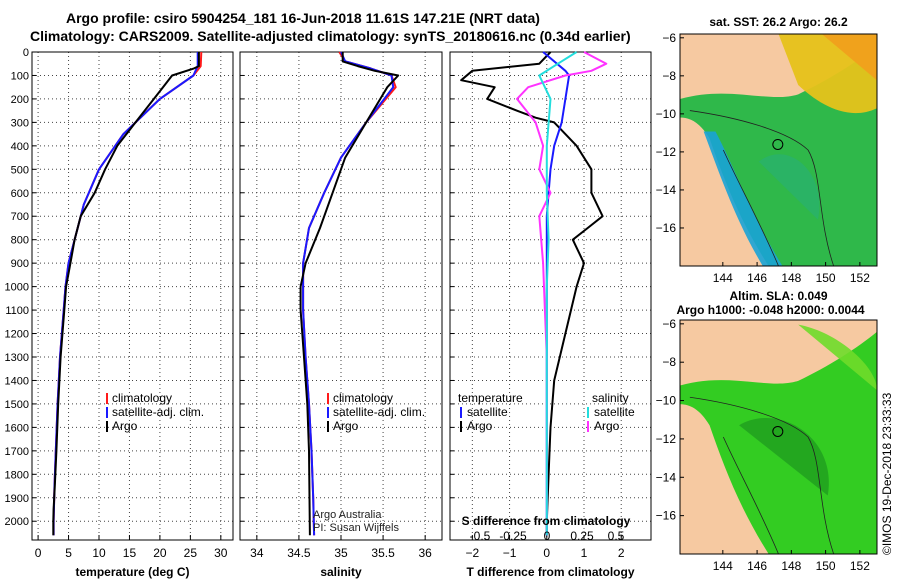  What do you see at coordinates (20, 123) in the screenshot?
I see `depth-tick-label: 300` at bounding box center [20, 123].